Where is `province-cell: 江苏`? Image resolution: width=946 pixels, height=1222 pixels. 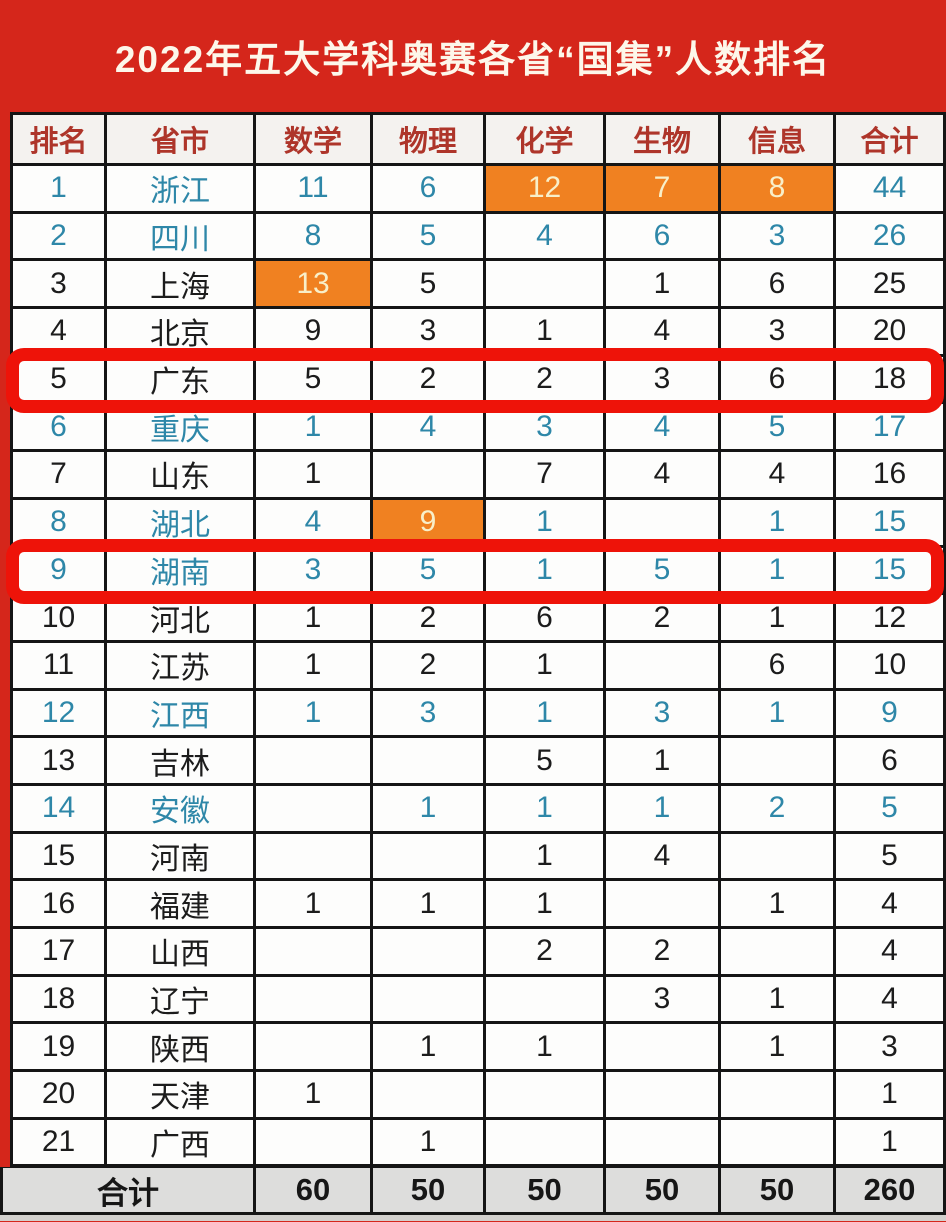
province-cell: 江苏 is located at coordinates (181, 666).